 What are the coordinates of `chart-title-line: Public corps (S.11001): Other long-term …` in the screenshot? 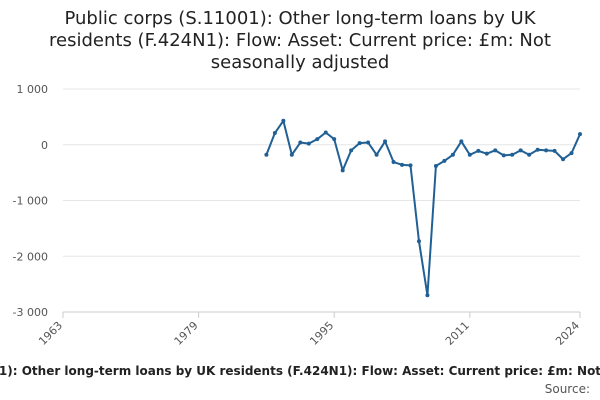 It's located at (300, 18).